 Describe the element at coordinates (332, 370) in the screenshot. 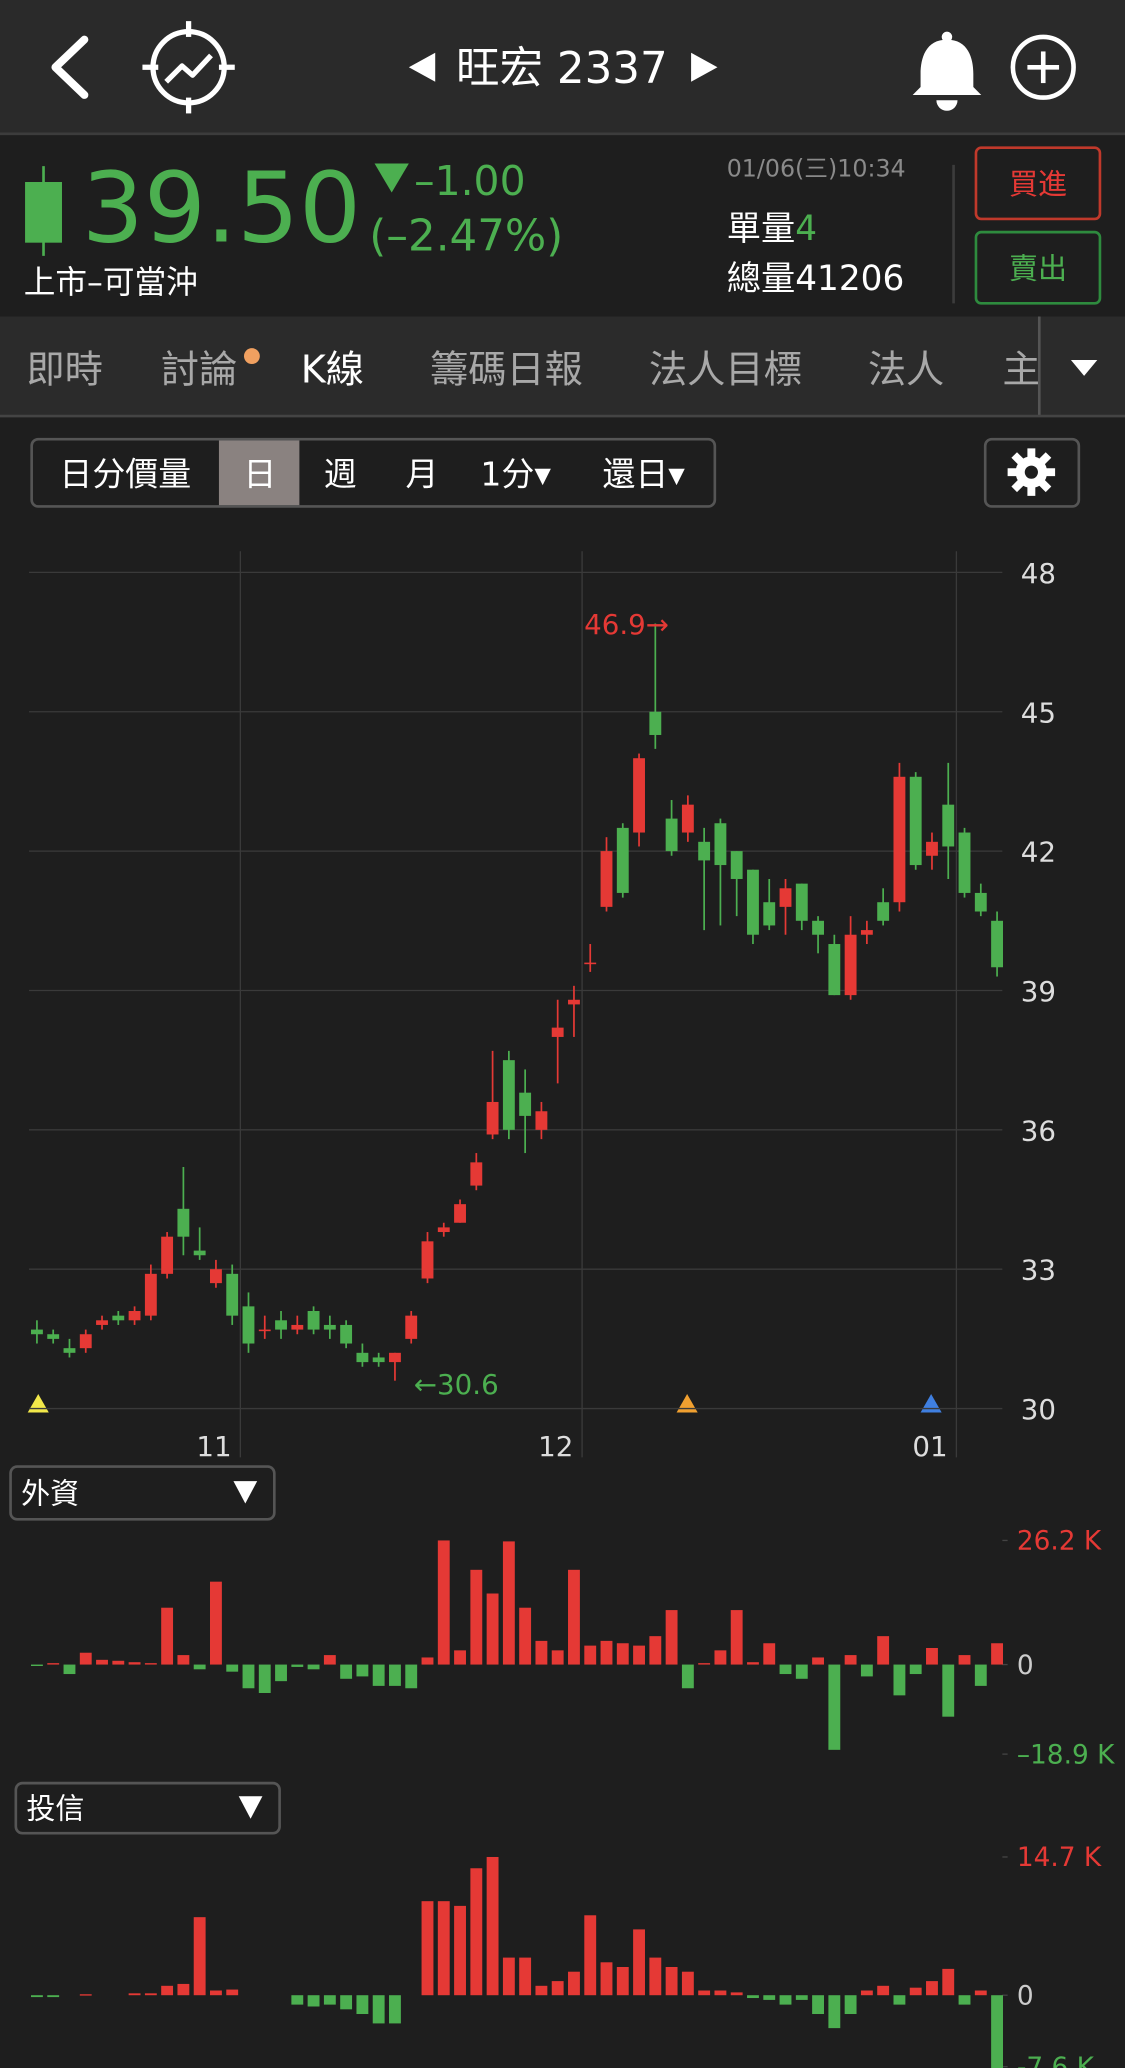

I see `tab: K線` at that location.